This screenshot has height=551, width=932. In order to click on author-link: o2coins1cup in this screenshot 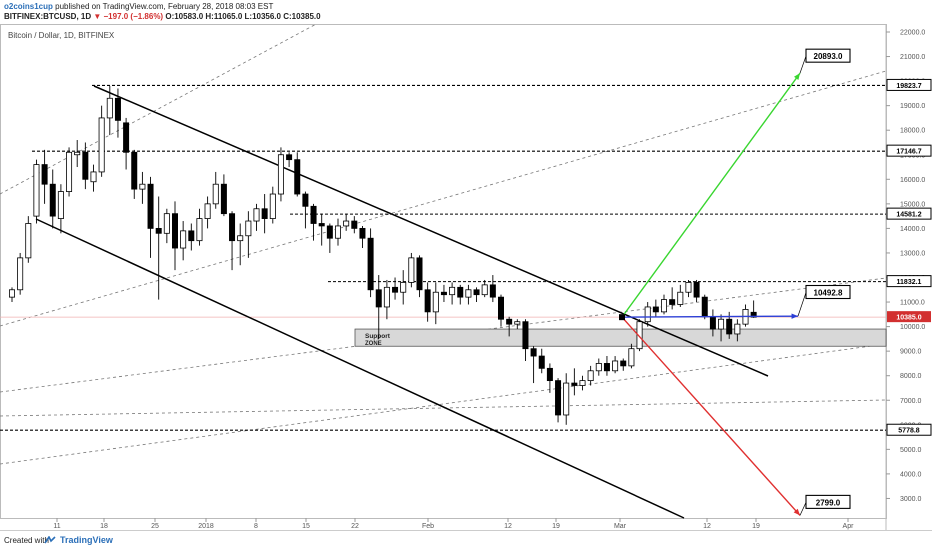, I will do `click(28, 6)`.